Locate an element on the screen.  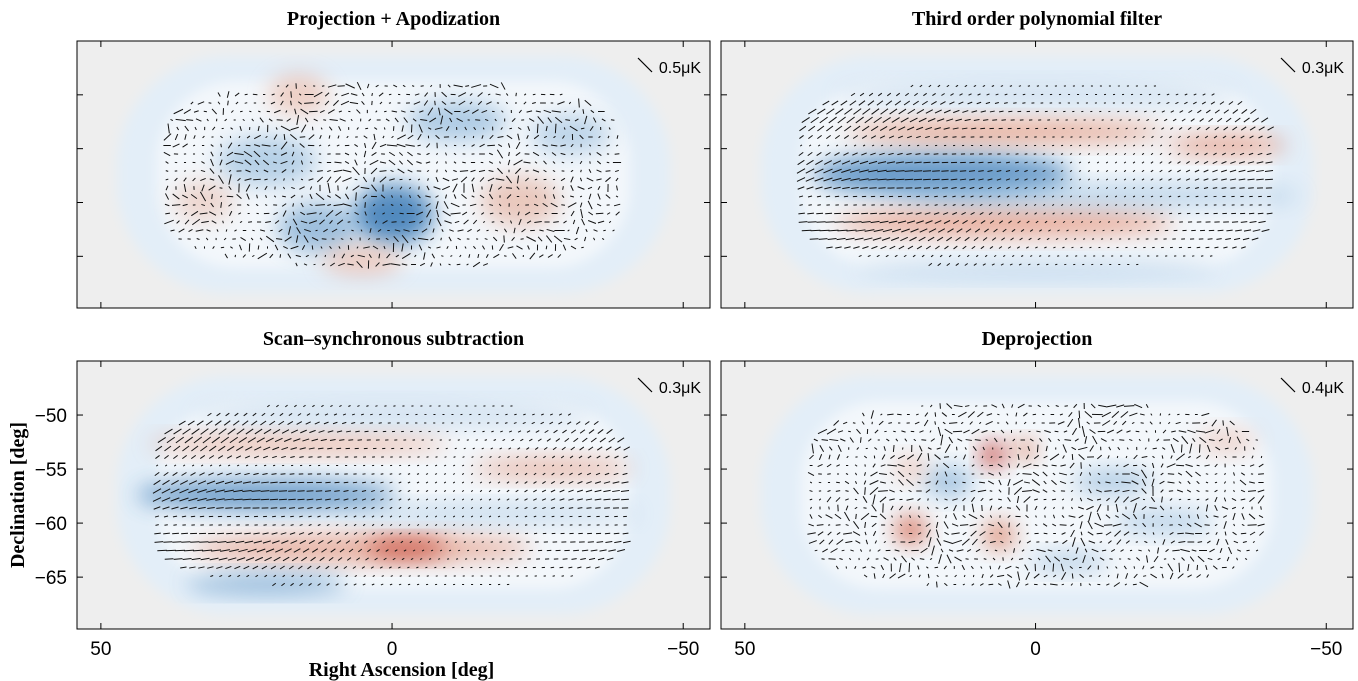
panel-title: Deprojection is located at coordinates (1037, 339).